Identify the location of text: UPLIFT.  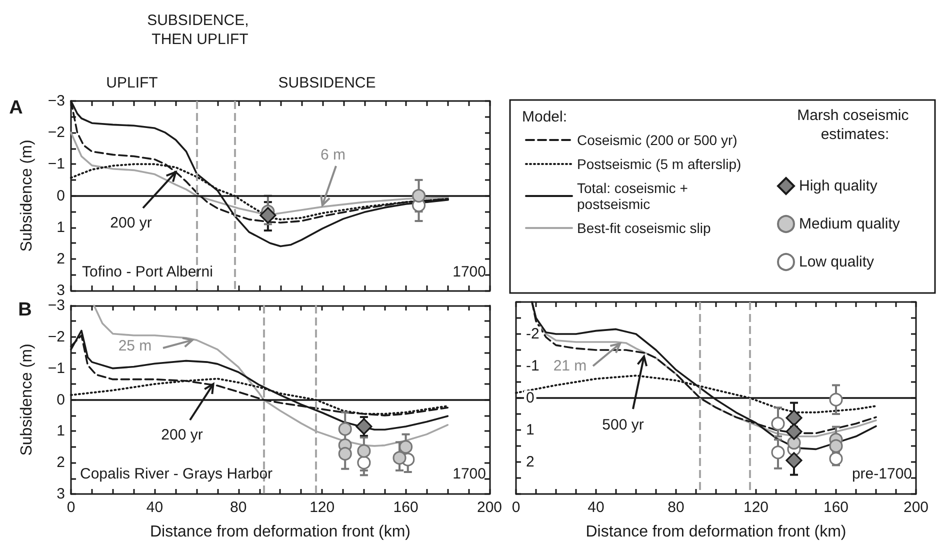
(132, 83).